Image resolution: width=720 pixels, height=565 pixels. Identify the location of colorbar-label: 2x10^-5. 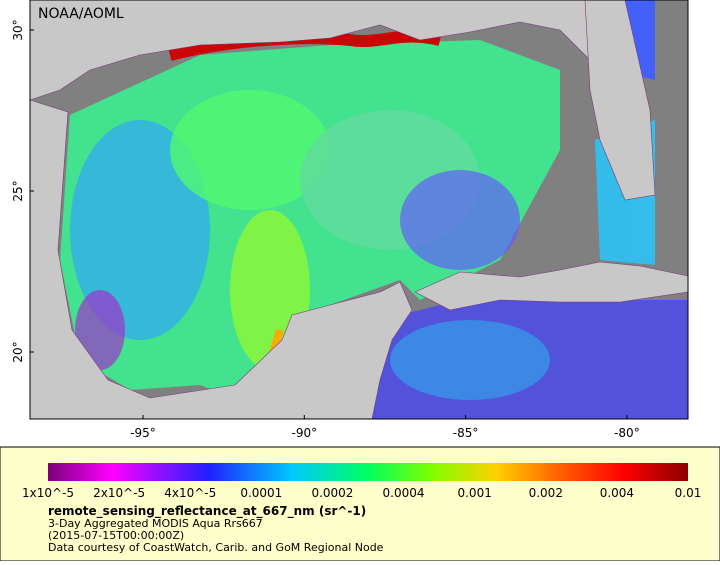
(119, 493).